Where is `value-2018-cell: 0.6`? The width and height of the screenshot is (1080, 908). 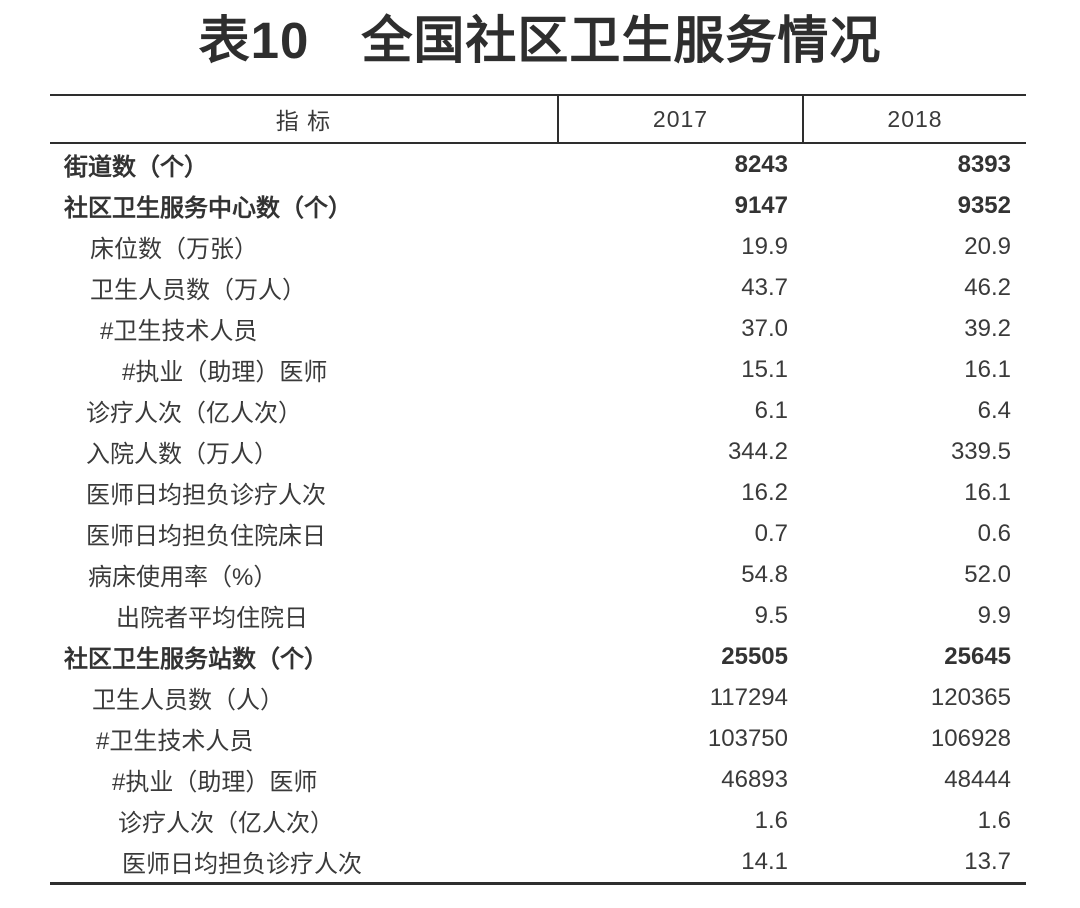
value-2018-cell: 0.6 is located at coordinates (994, 533).